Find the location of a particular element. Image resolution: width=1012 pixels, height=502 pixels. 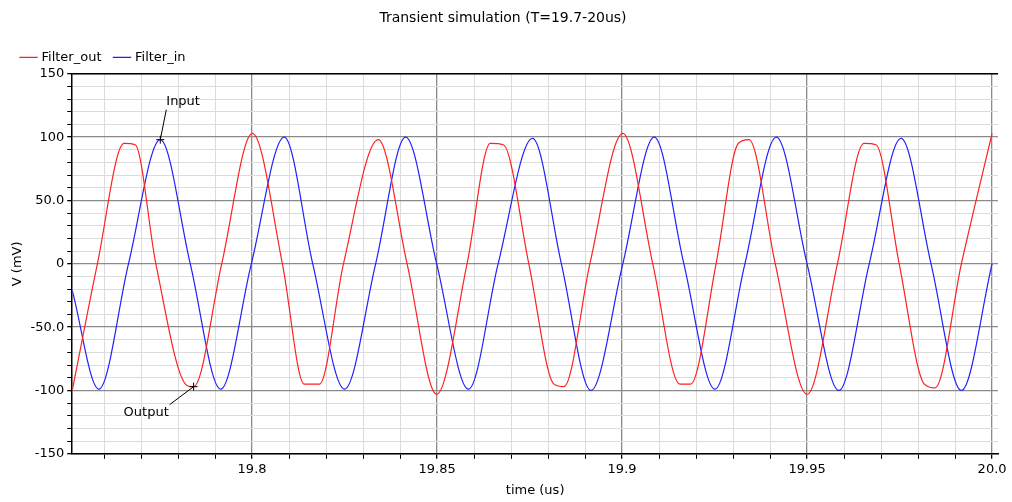

x-tick-label: 19.95 is located at coordinates (807, 468).